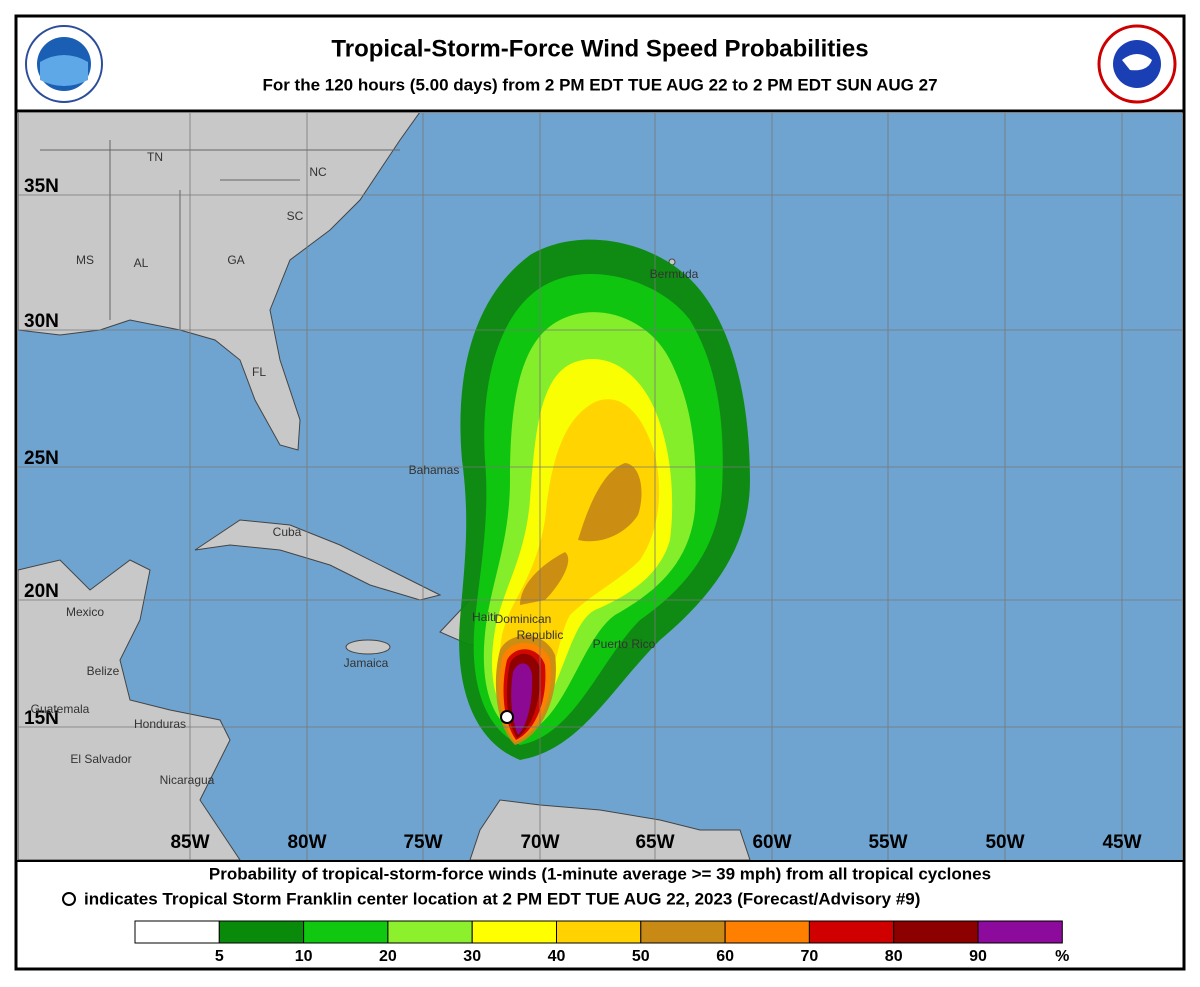 The image size is (1200, 987). Describe the element at coordinates (41, 718) in the screenshot. I see `latitude-label: 15N` at that location.